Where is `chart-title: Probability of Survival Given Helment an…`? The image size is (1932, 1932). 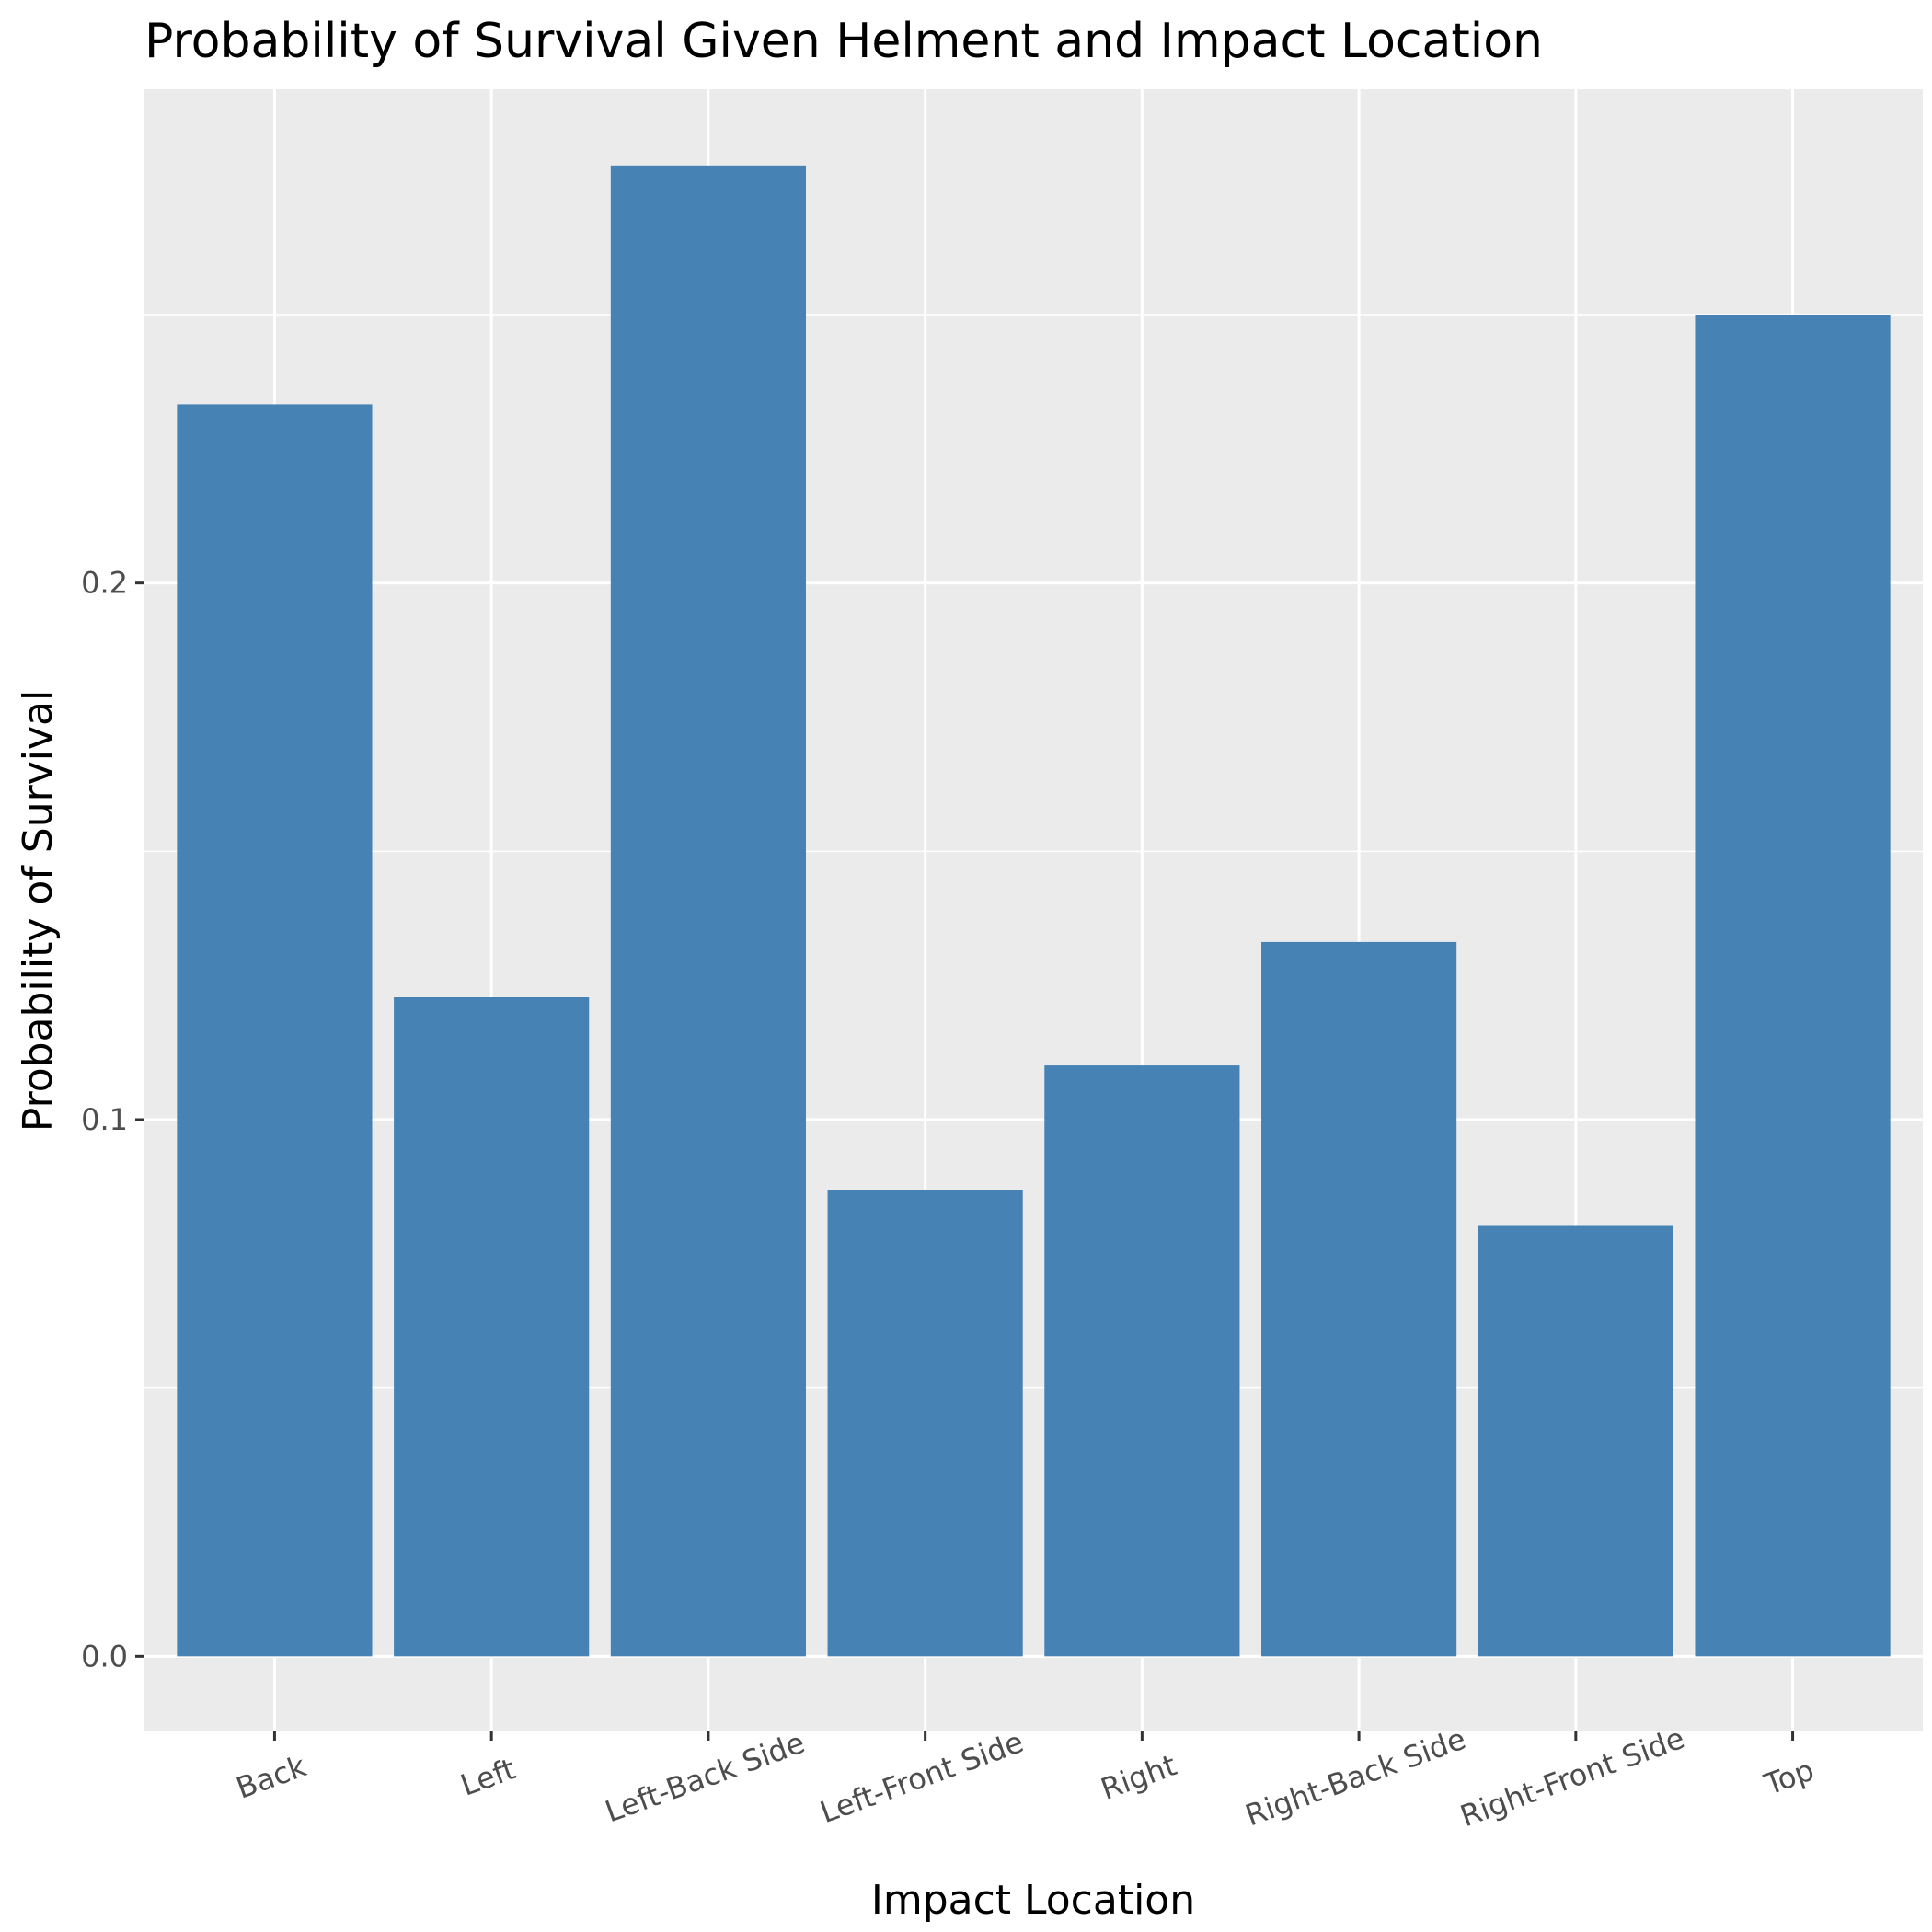 chart-title: Probability of Survival Given Helment an… is located at coordinates (843, 41).